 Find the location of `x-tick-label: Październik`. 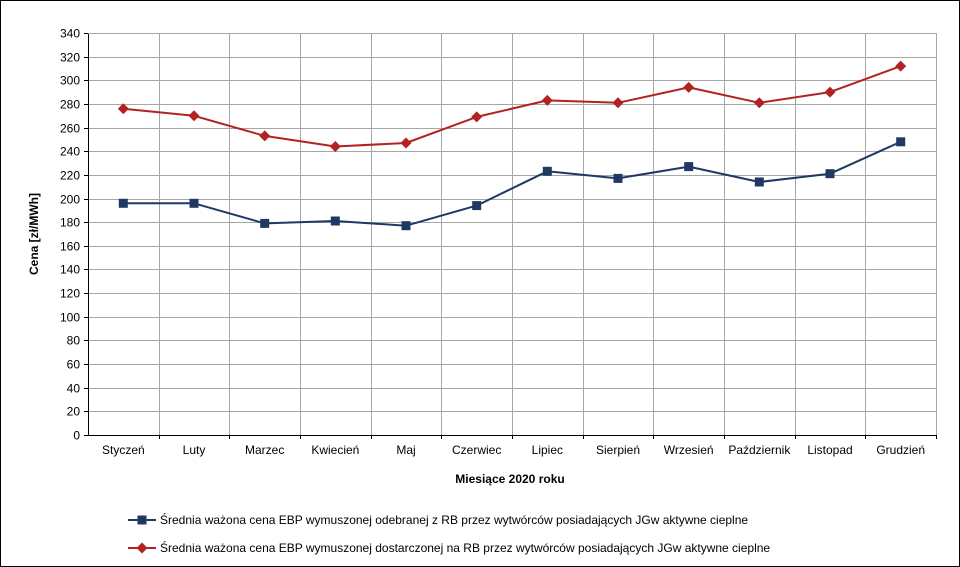

x-tick-label: Październik is located at coordinates (759, 450).